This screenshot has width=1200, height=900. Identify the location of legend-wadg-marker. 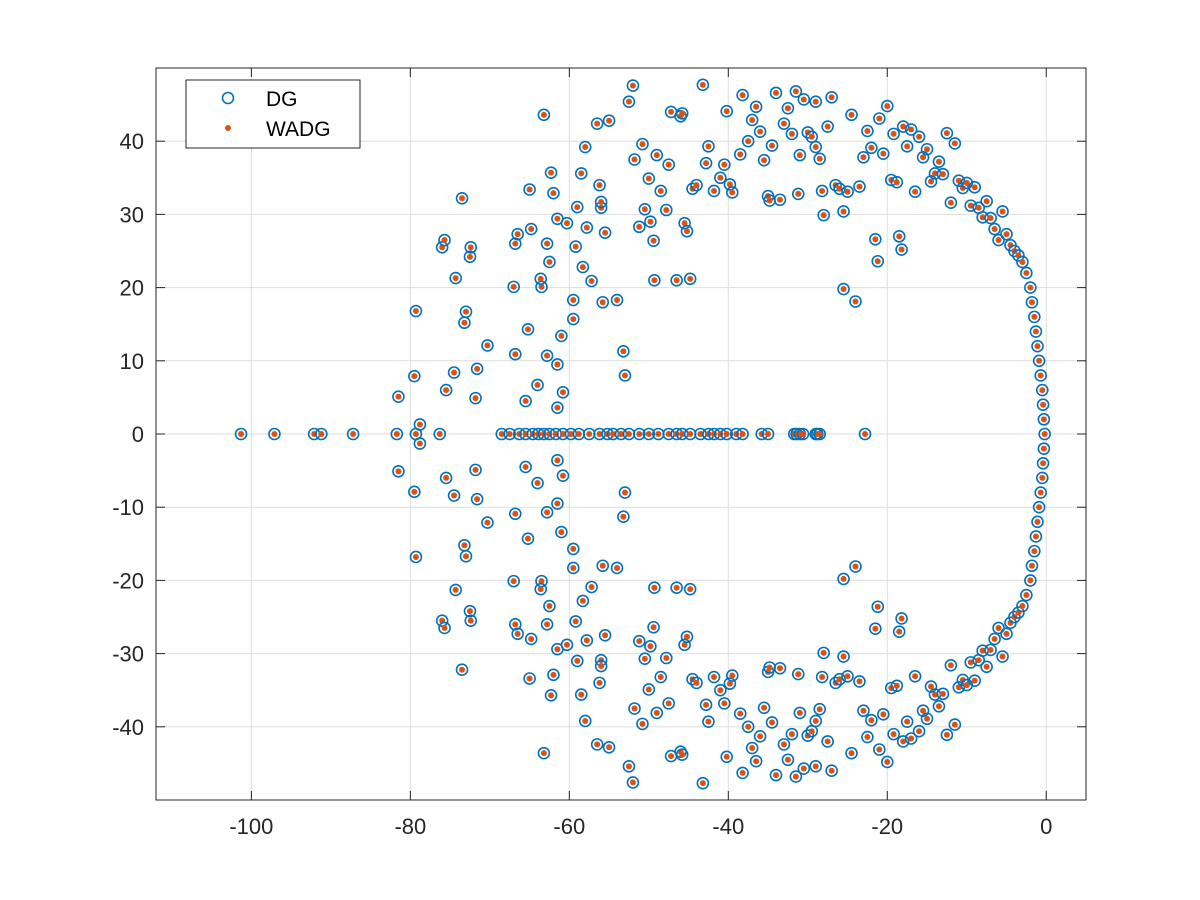
(228, 128).